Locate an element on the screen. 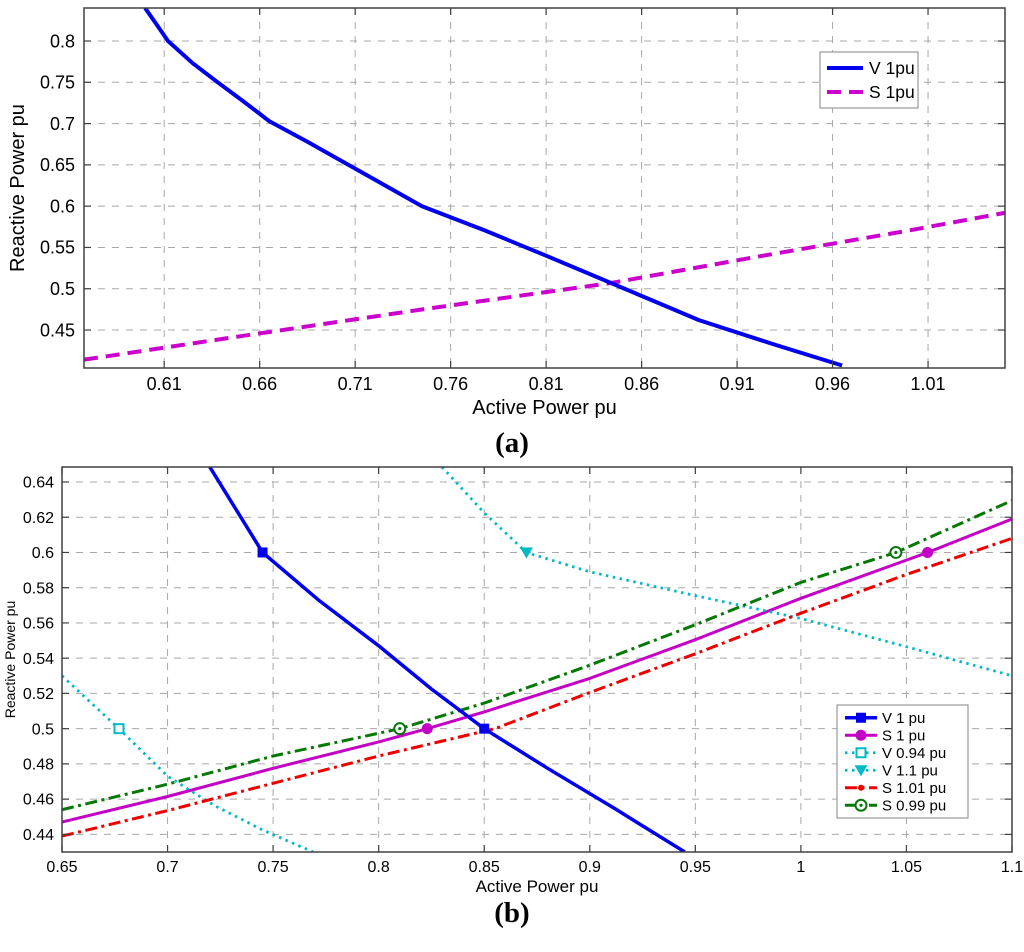 This screenshot has height=952, width=1024. series-line-v-1-1-pu is located at coordinates (726, 572).